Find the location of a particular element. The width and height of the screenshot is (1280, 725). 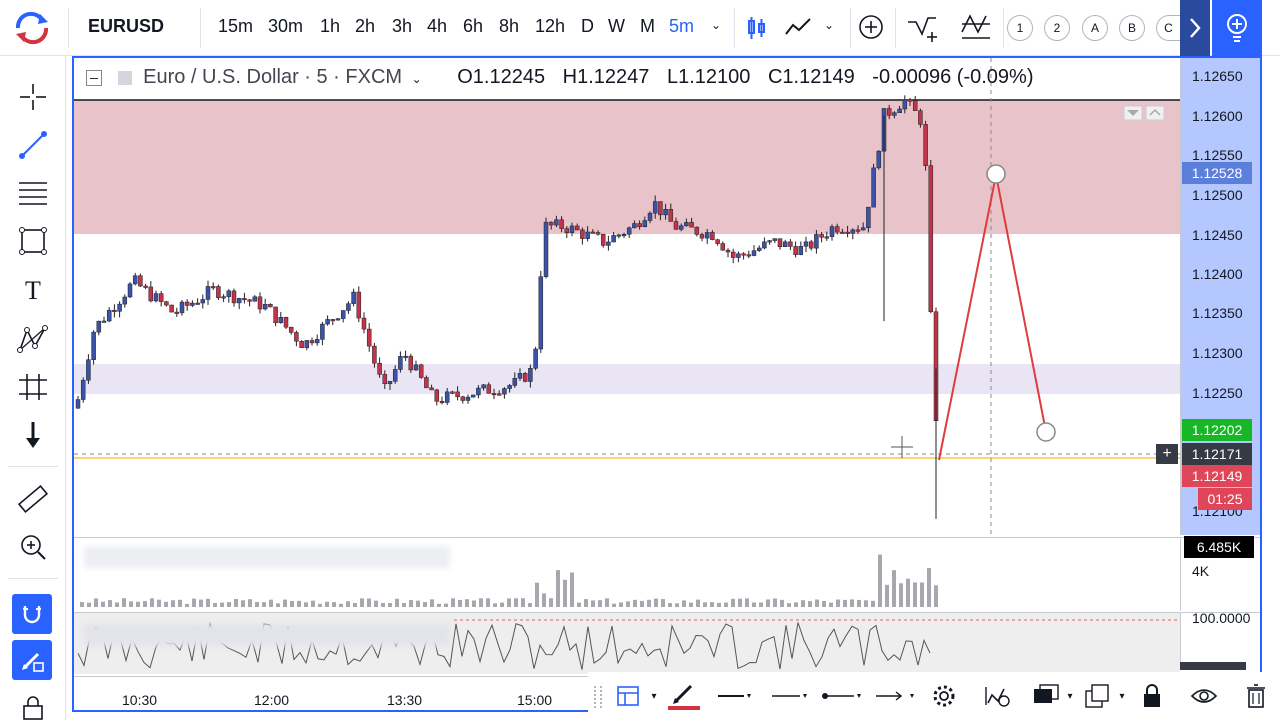

projection-point-top is located at coordinates (996, 174).